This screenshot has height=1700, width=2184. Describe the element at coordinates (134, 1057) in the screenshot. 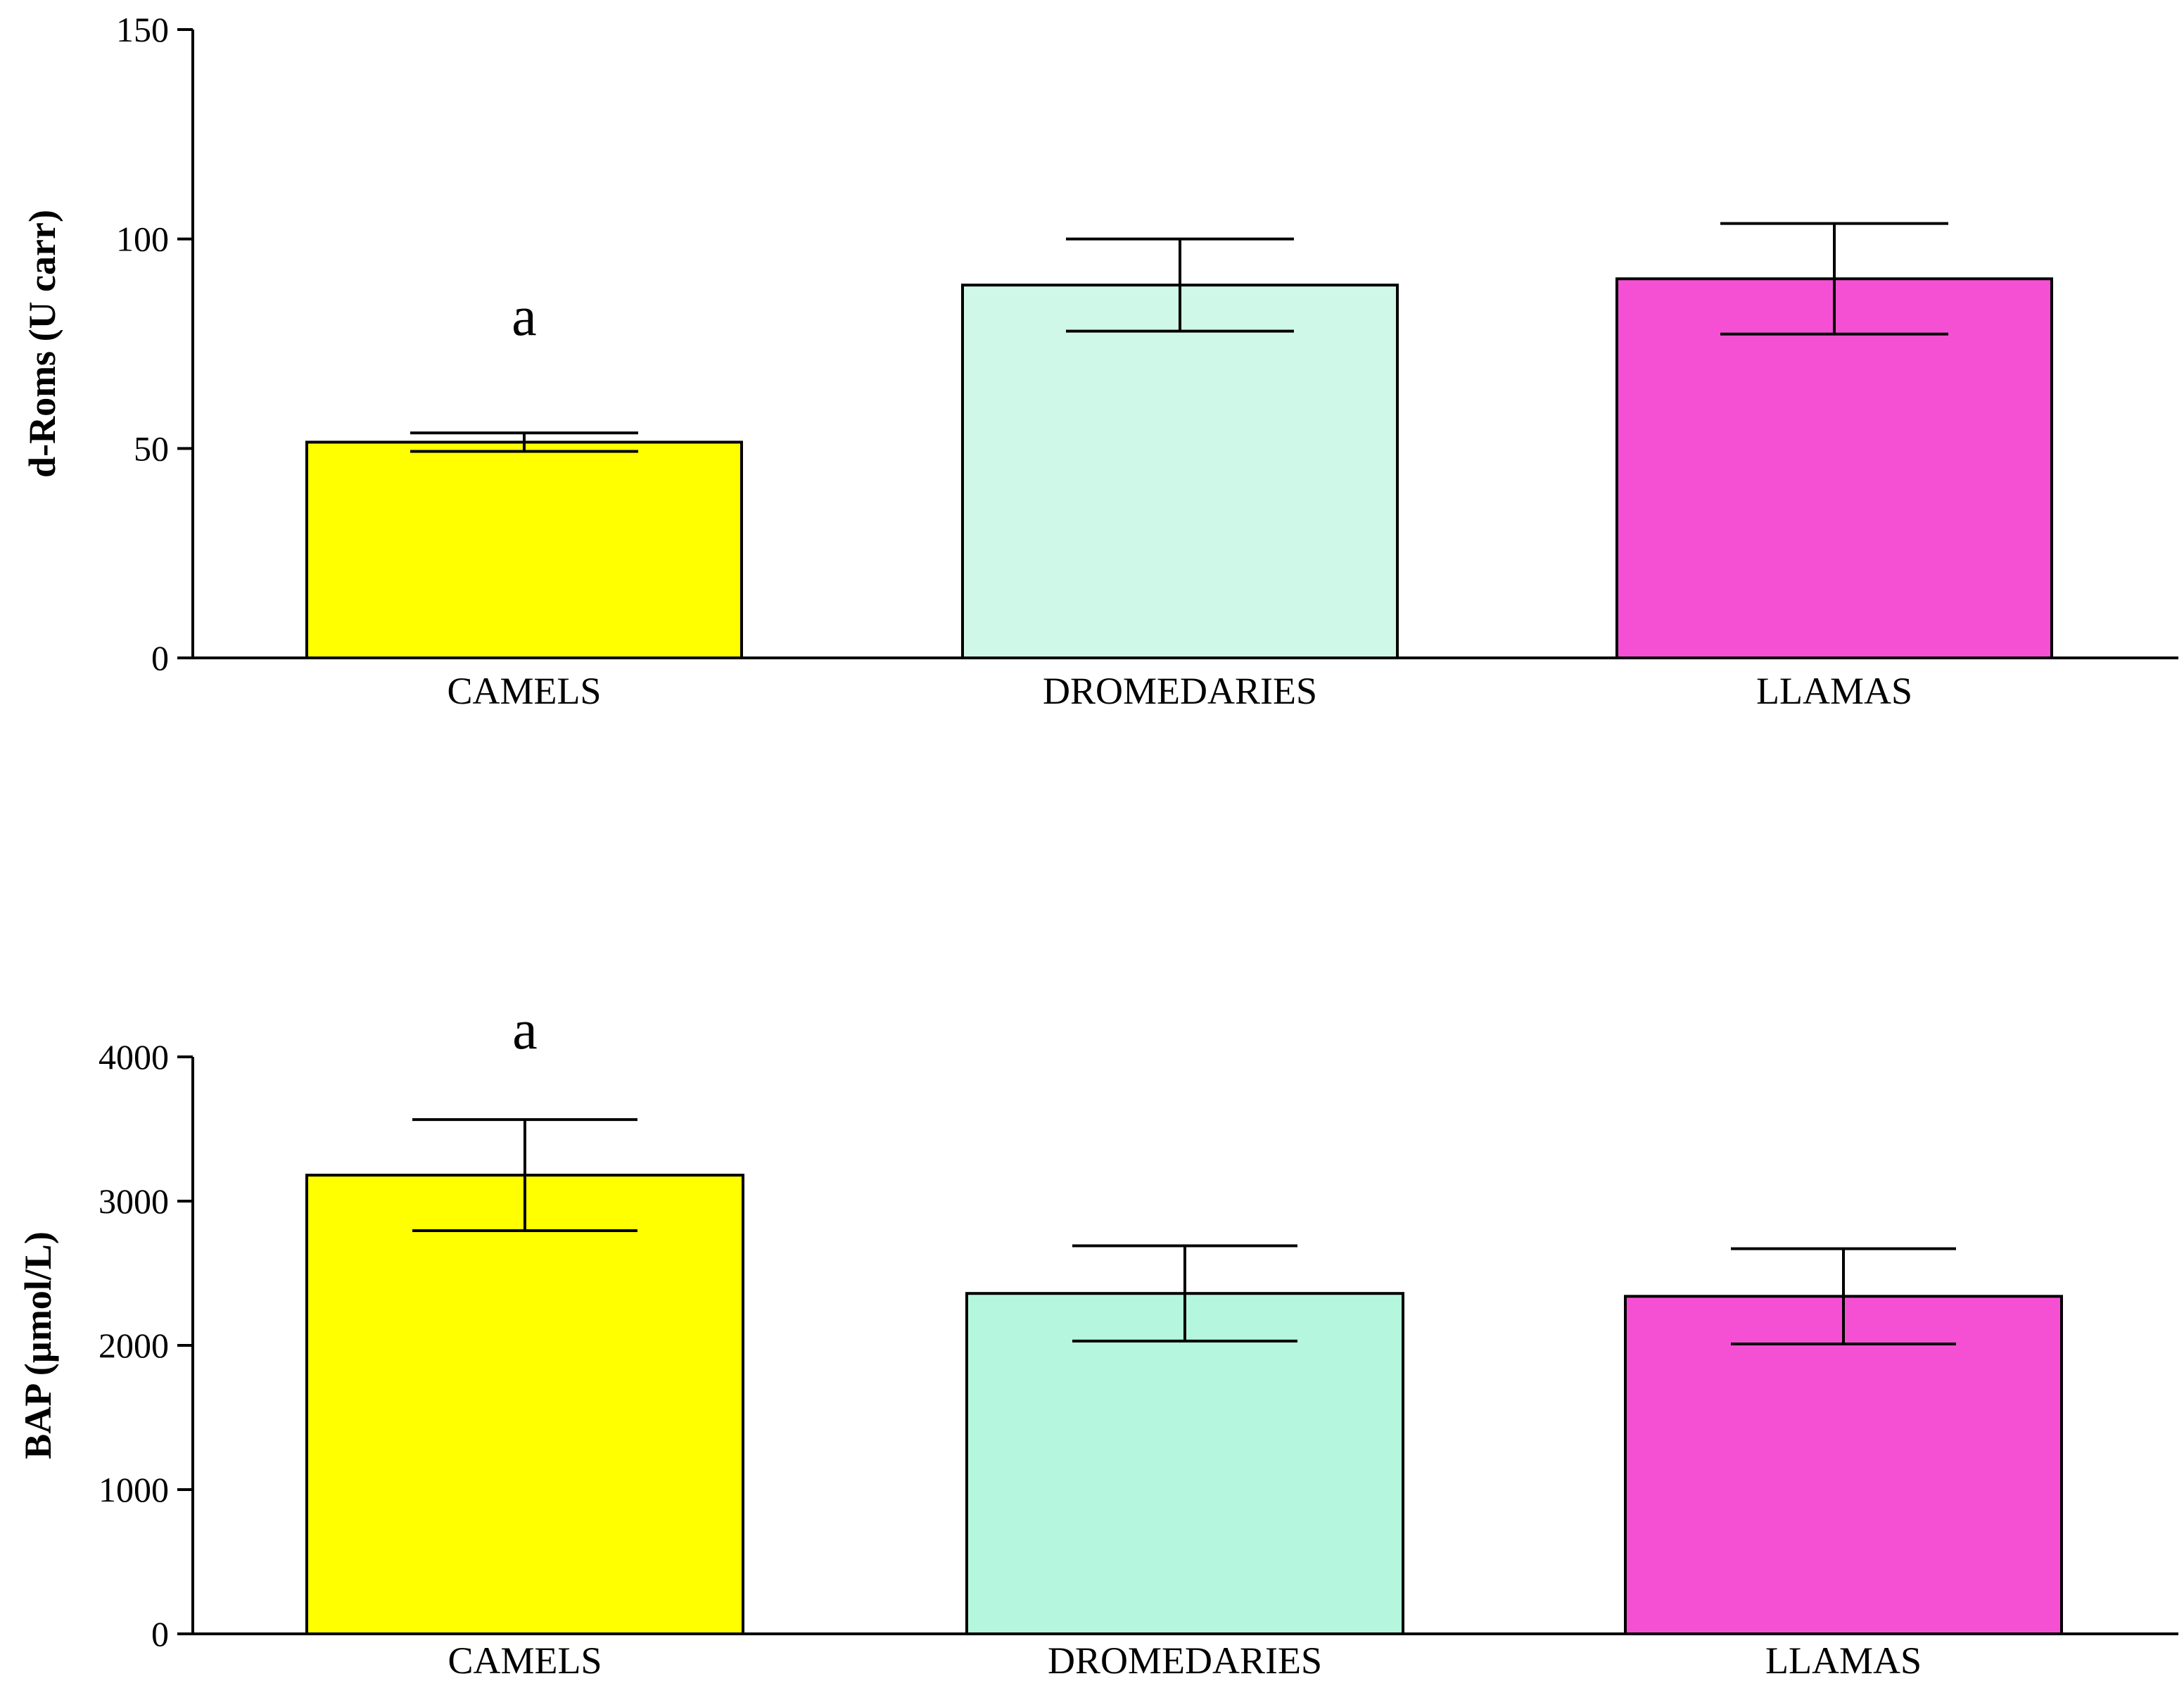

I see `y-tick-label: 4000` at that location.